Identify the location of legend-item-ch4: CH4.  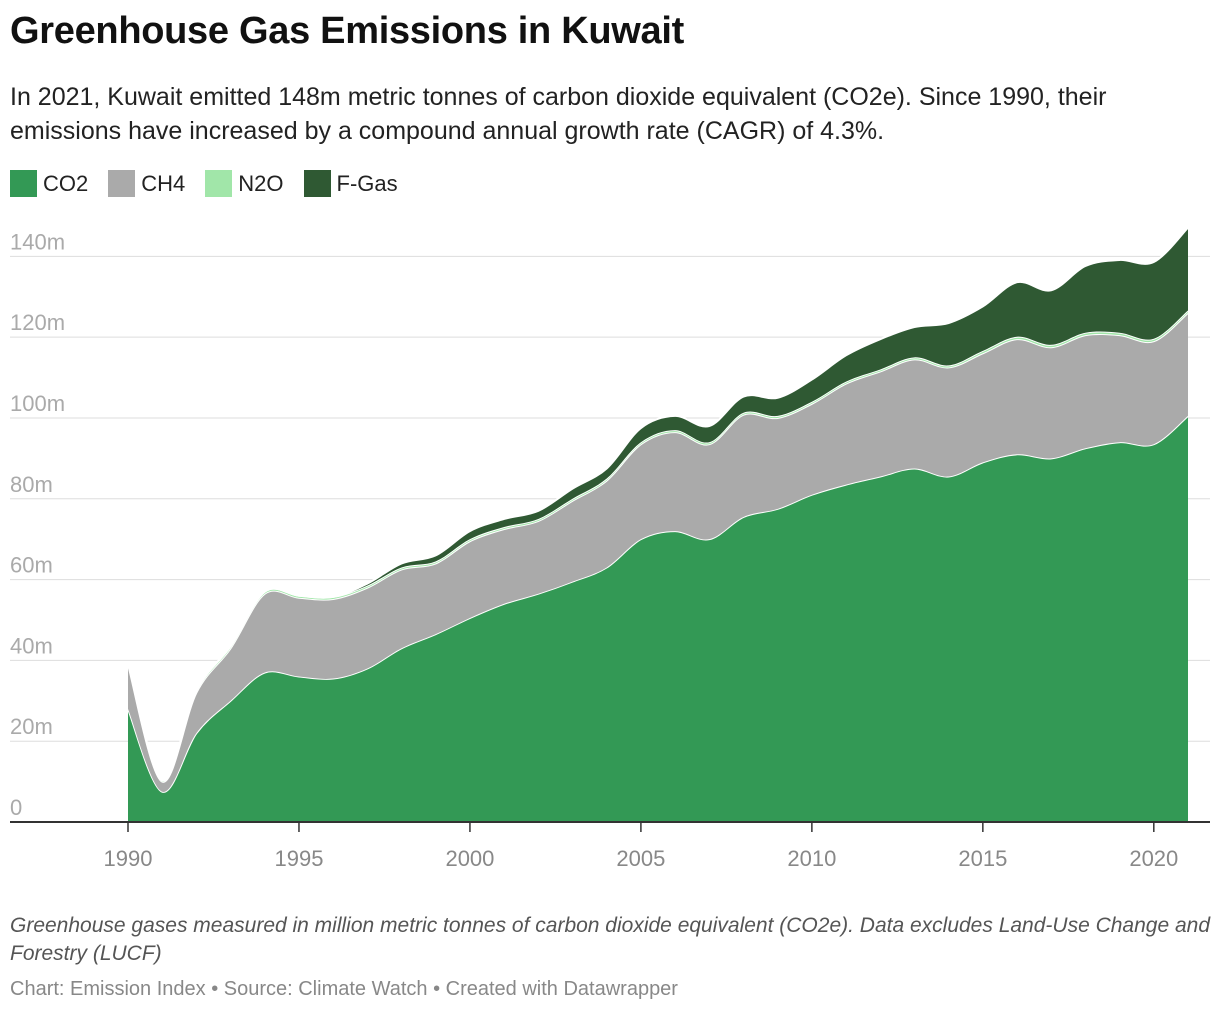
(146, 183).